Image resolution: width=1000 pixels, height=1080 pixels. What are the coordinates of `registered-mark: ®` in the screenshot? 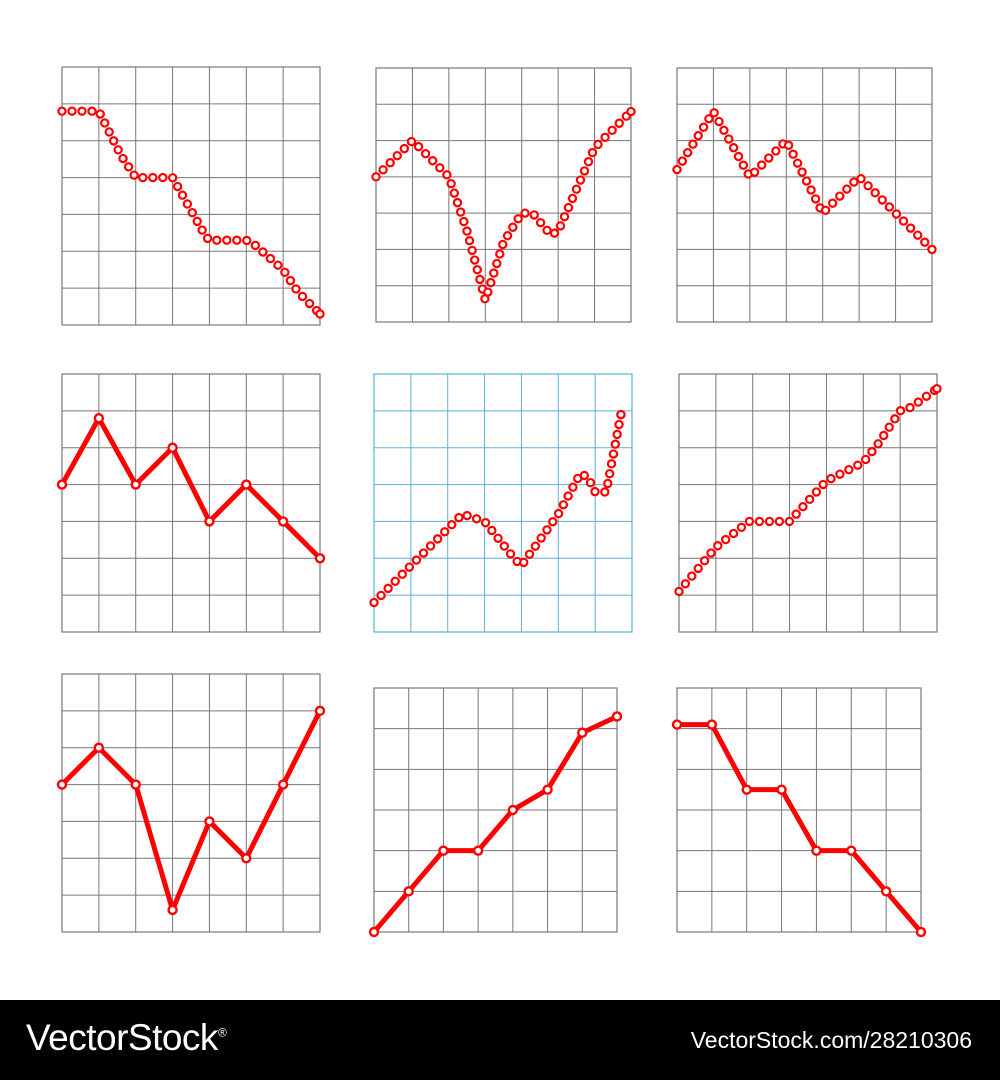 It's located at (222, 1032).